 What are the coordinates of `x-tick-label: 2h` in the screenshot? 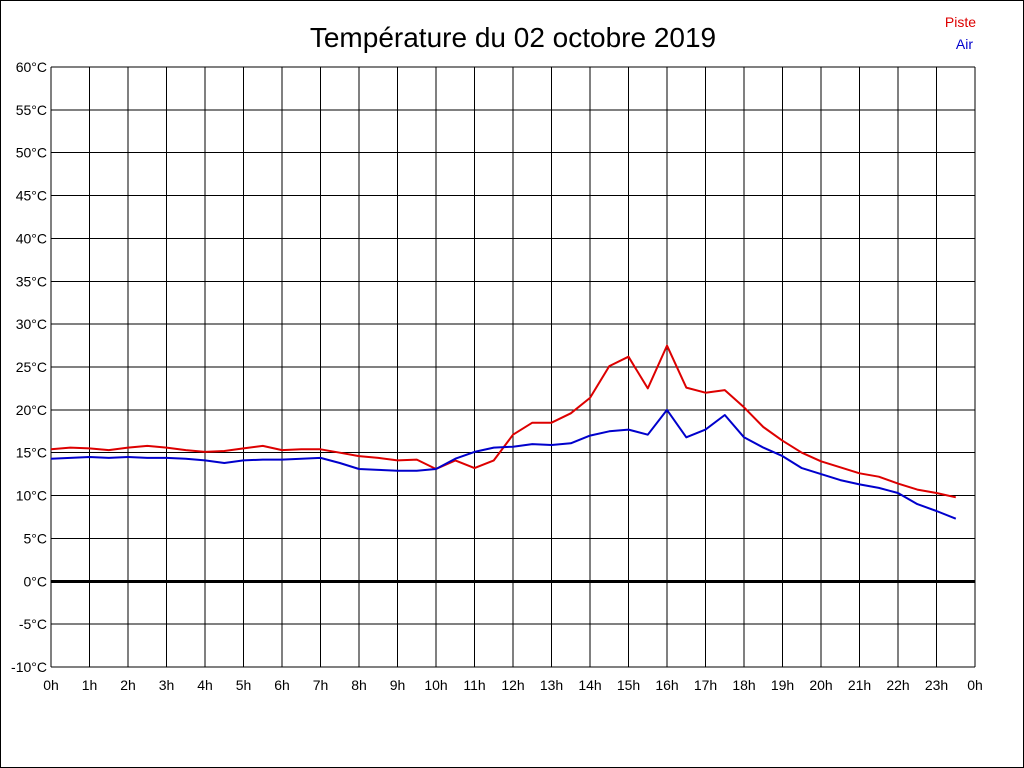 It's located at (128, 685).